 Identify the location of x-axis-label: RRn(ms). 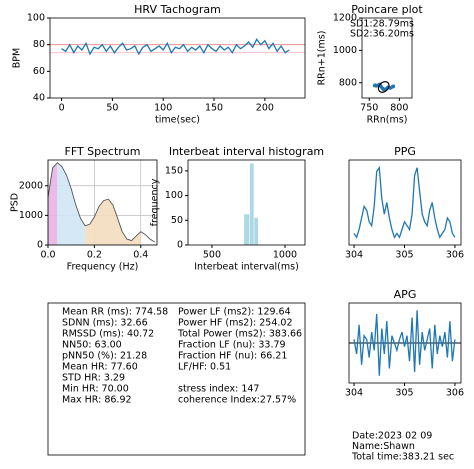
(387, 120).